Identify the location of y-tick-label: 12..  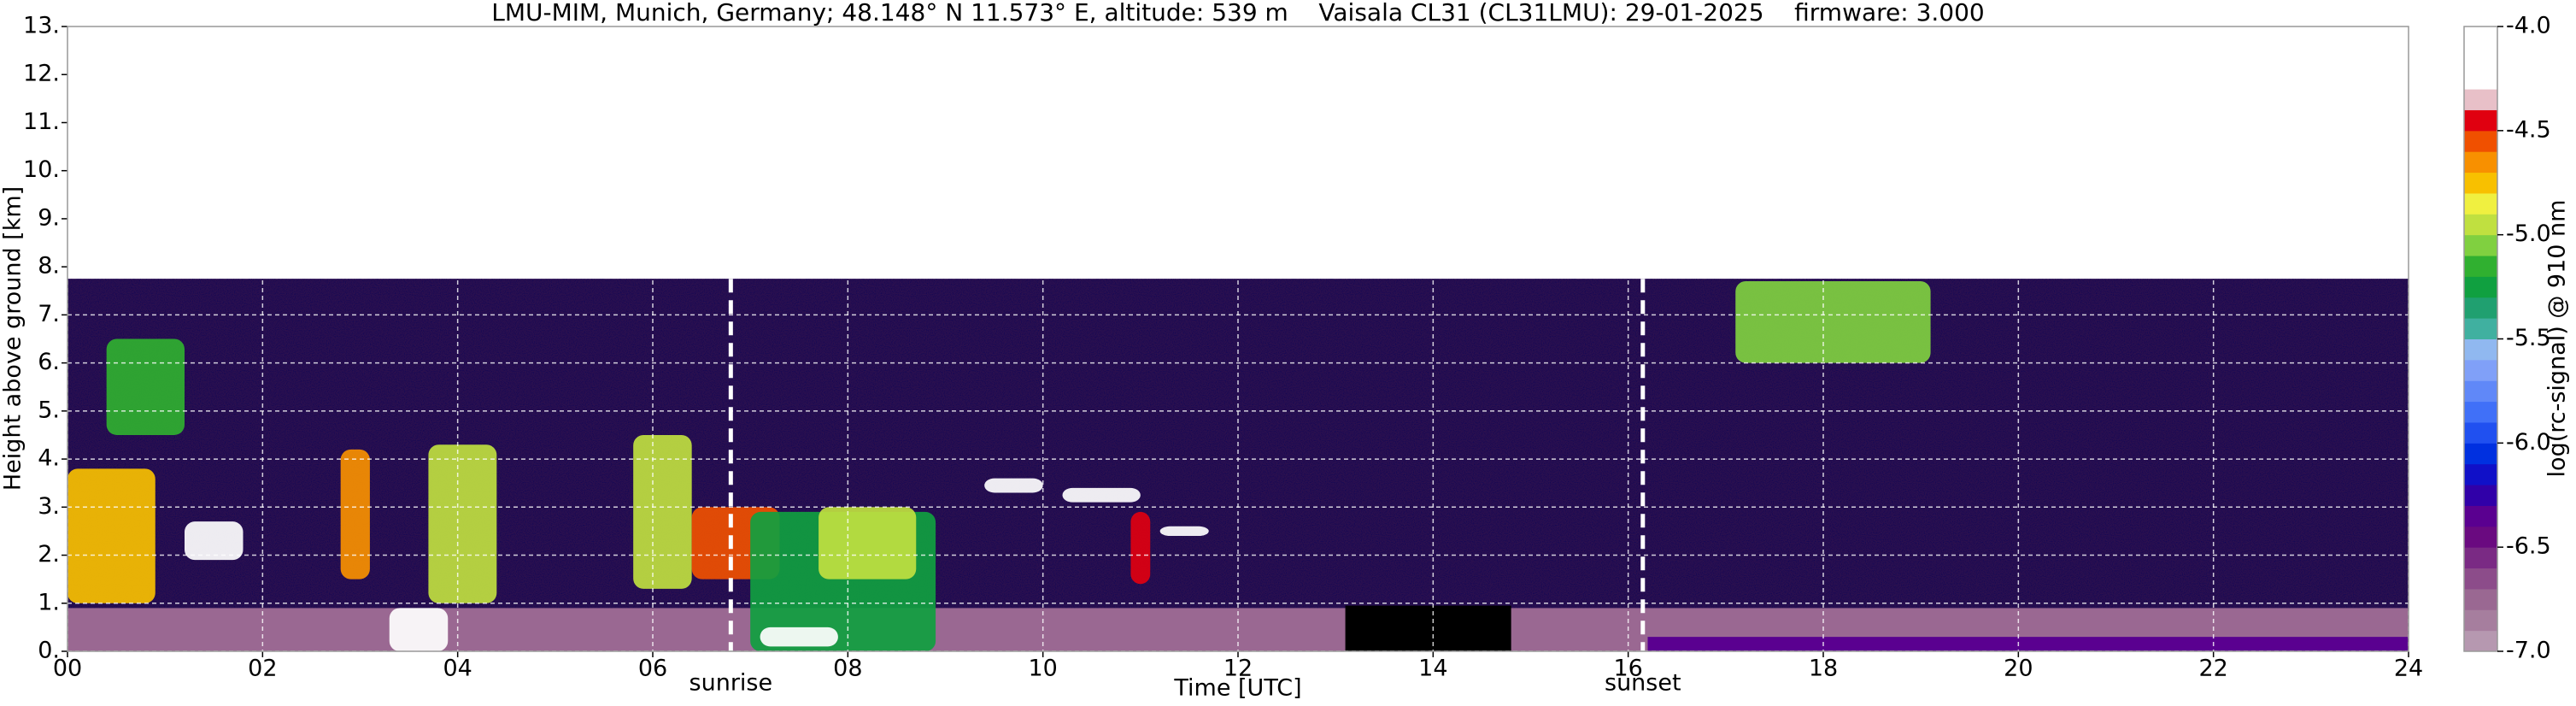
(41, 74).